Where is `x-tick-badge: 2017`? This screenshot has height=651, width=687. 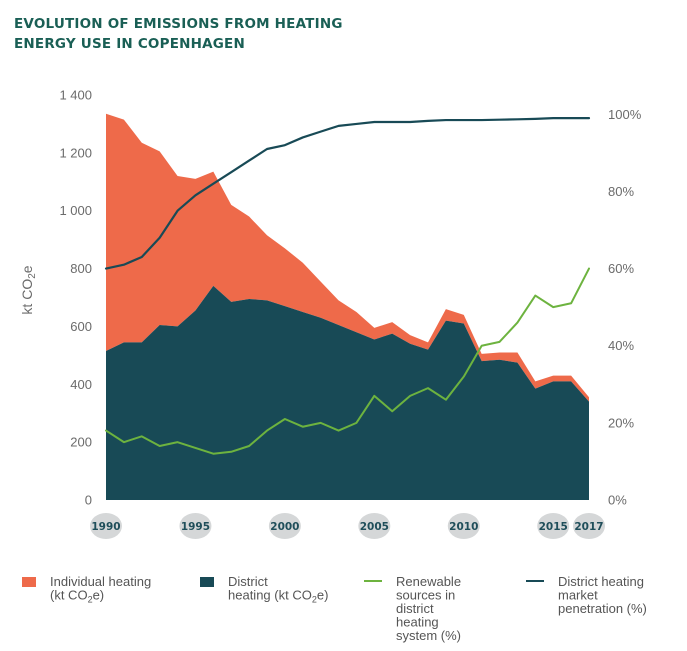 x-tick-badge: 2017 is located at coordinates (589, 526).